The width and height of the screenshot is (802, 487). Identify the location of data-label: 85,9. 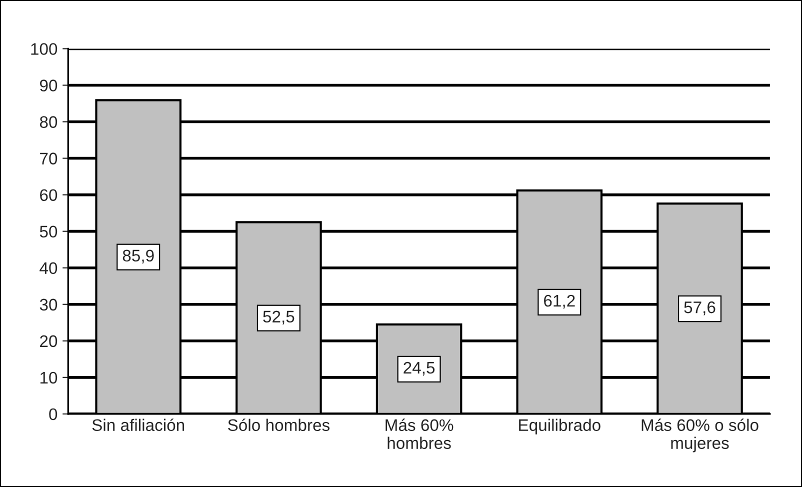
(138, 257).